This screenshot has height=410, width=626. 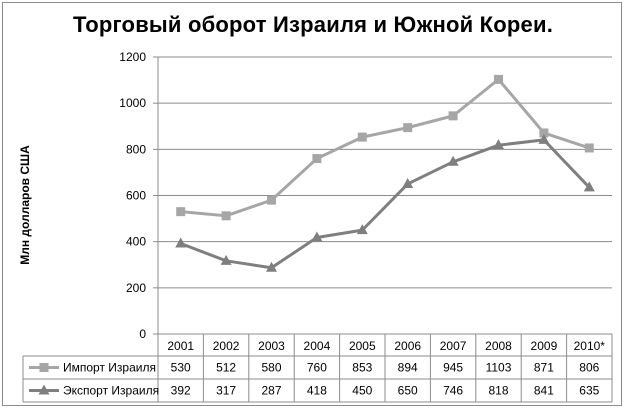 I want to click on table-cell-value: 450, so click(x=362, y=391).